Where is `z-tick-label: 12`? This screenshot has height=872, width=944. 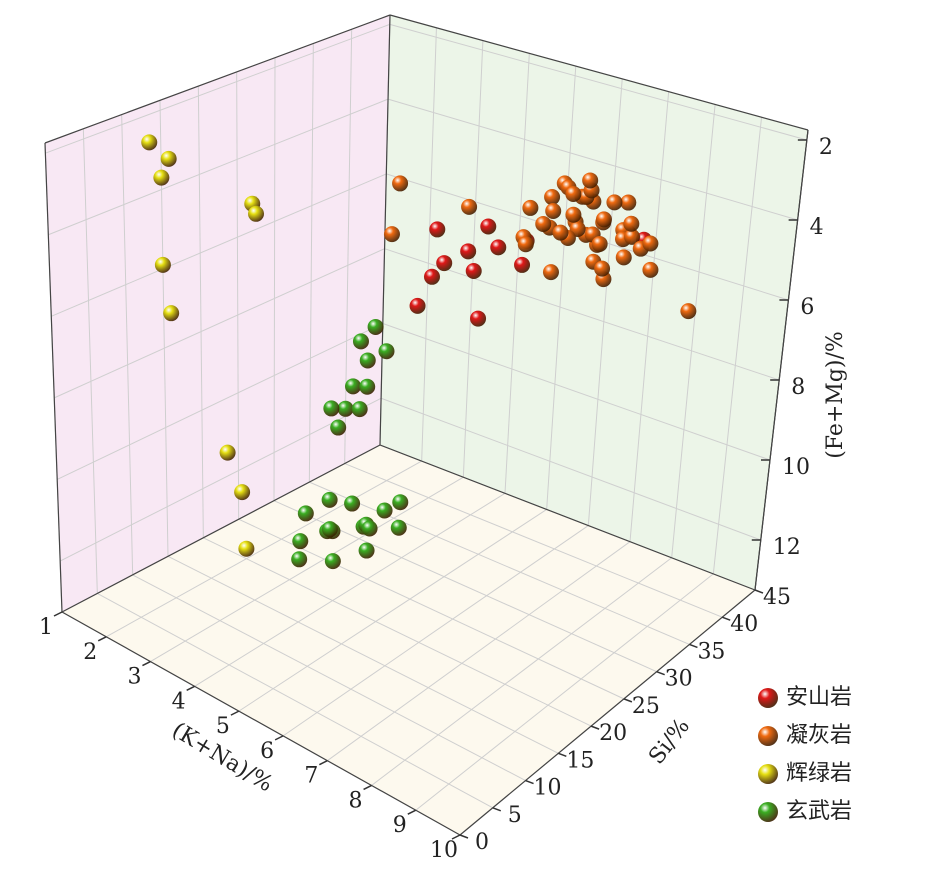 z-tick-label: 12 is located at coordinates (787, 547).